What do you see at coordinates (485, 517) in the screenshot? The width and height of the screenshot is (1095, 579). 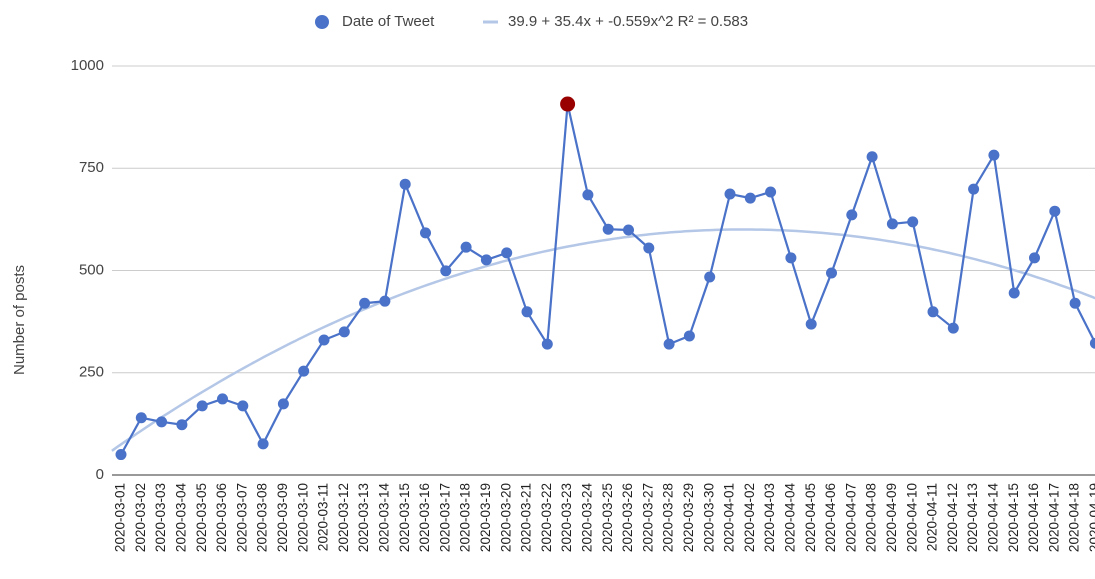 I see `x-tick-label: 2020-03-19` at bounding box center [485, 517].